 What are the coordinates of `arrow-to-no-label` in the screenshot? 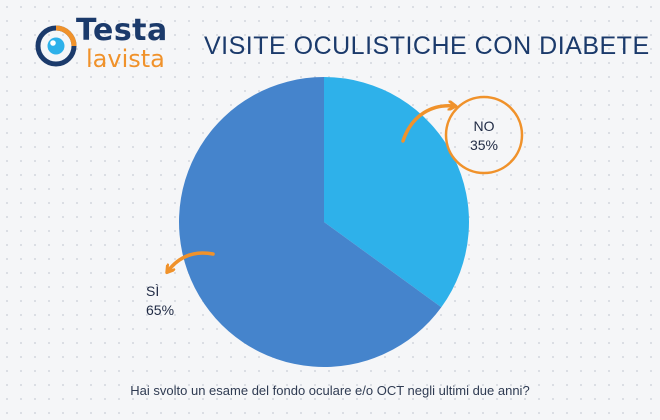 It's located at (427, 124).